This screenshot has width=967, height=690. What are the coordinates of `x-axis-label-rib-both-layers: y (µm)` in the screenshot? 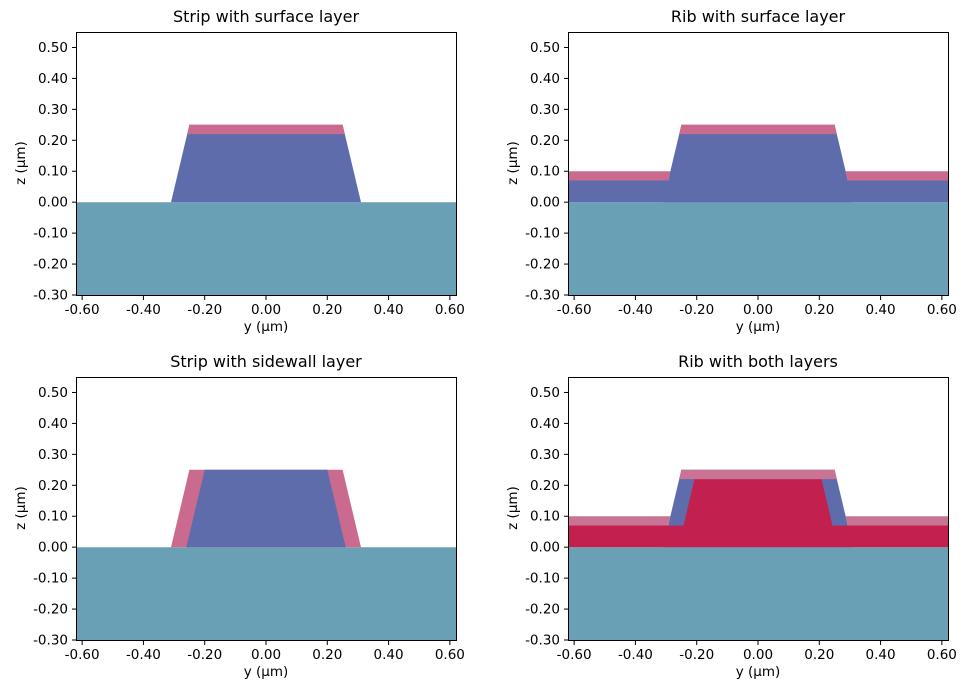 It's located at (758, 672).